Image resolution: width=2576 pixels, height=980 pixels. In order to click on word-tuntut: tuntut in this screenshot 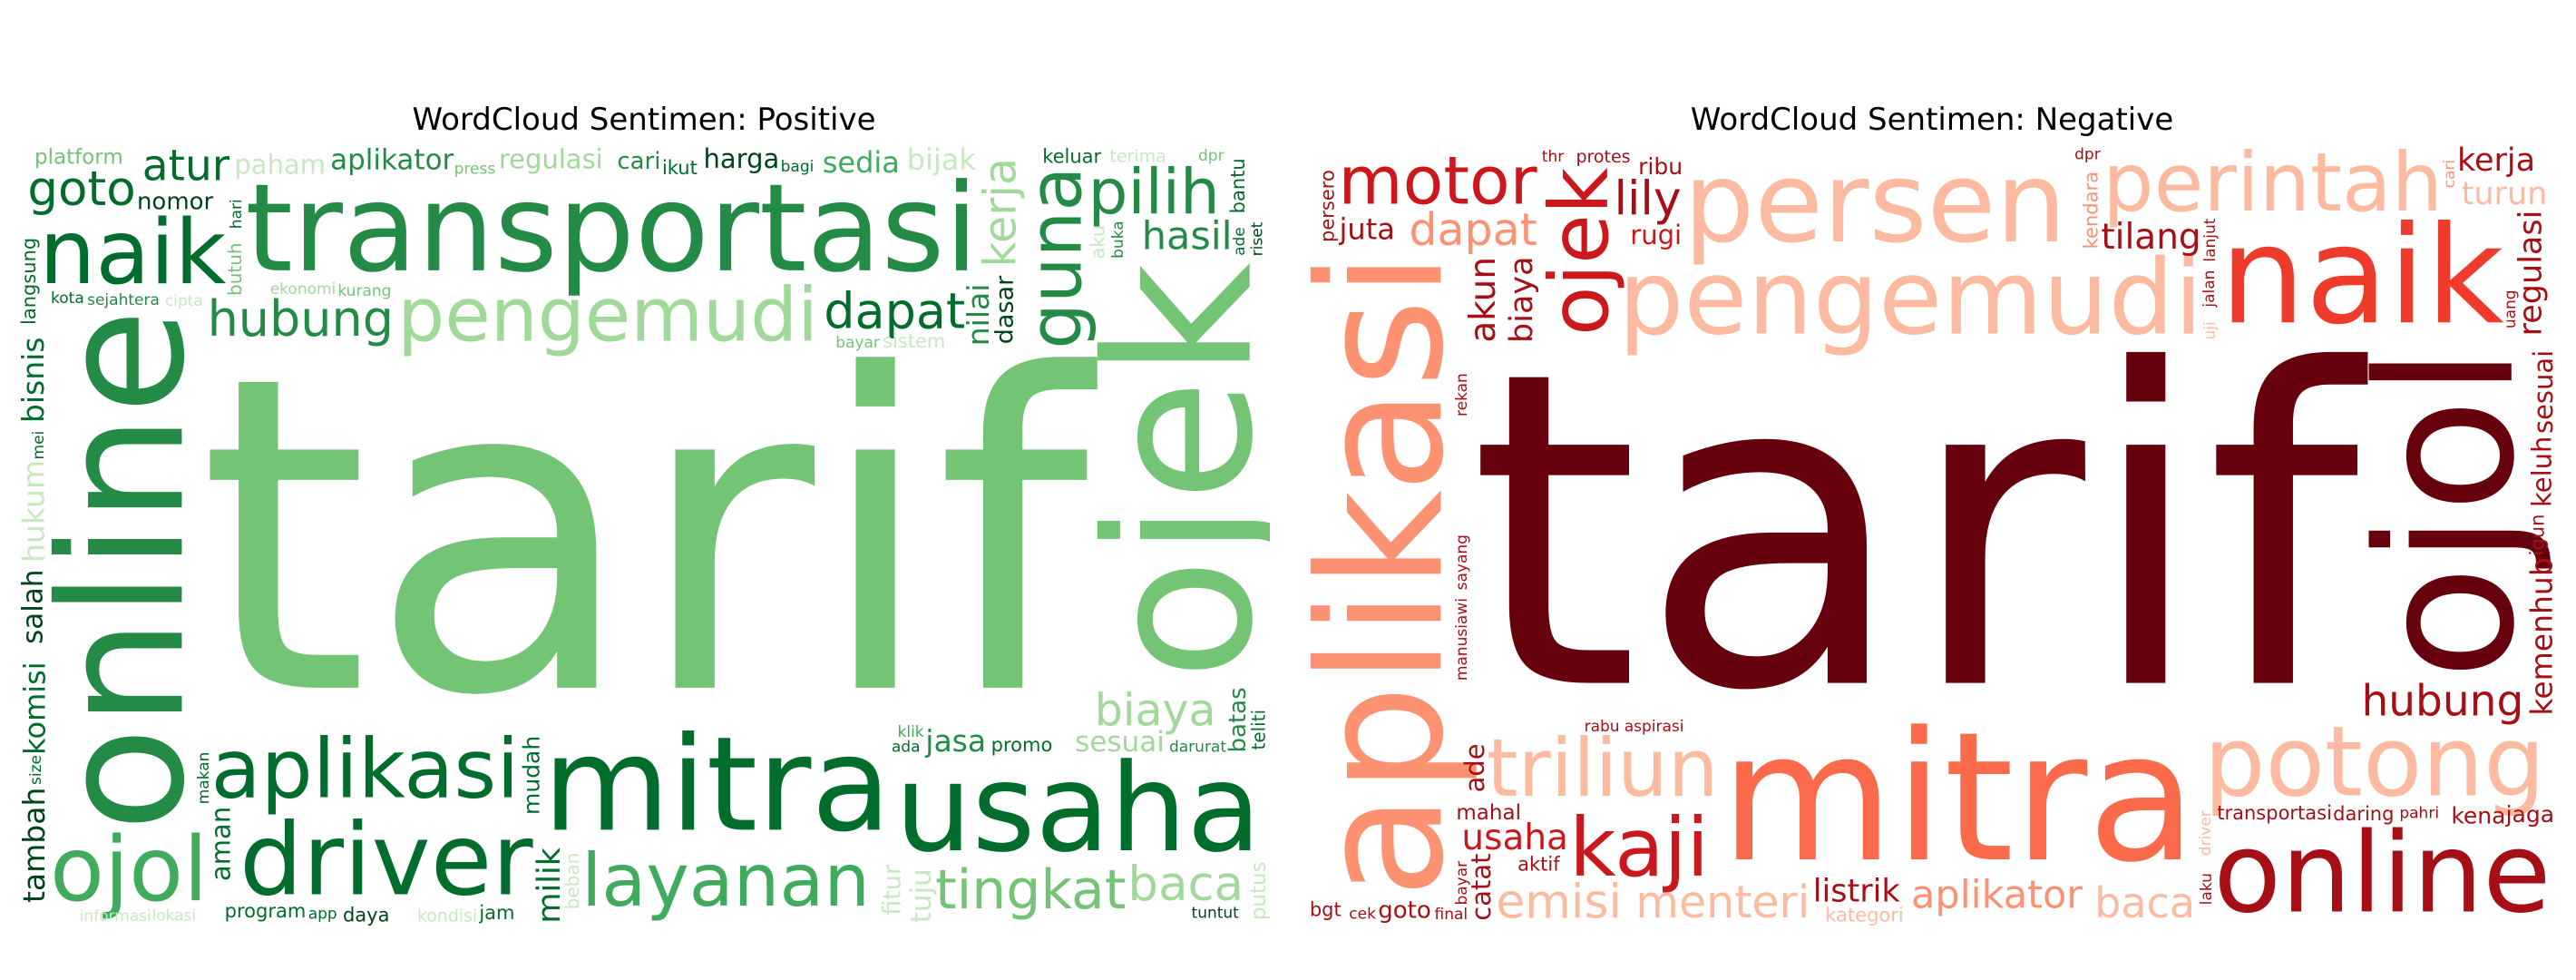, I will do `click(1216, 914)`.